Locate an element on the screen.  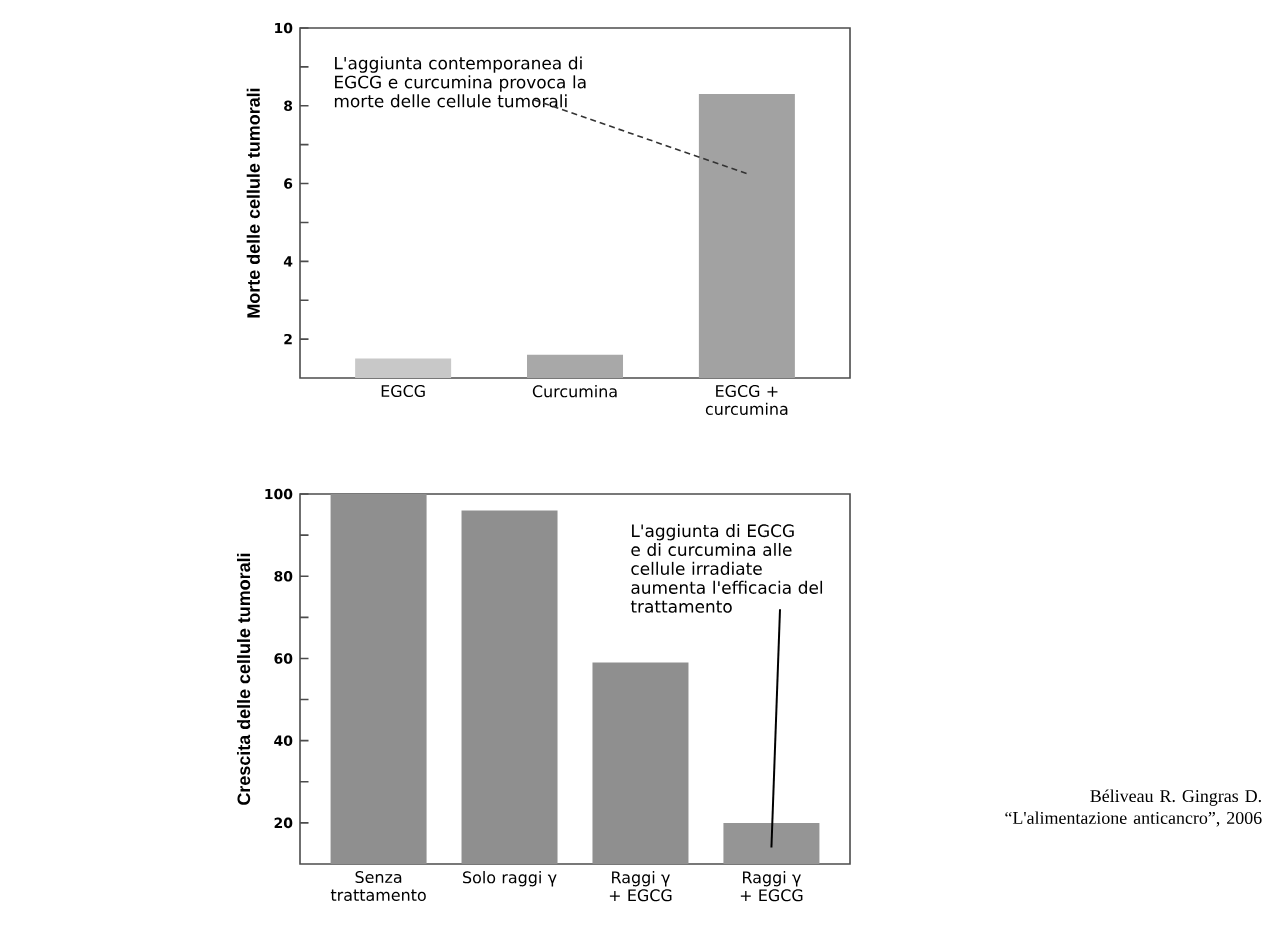
text: Béliveau R. Gingras D. “L'alimentazione anticancro”, 2006 is located at coordinates (1133, 808).